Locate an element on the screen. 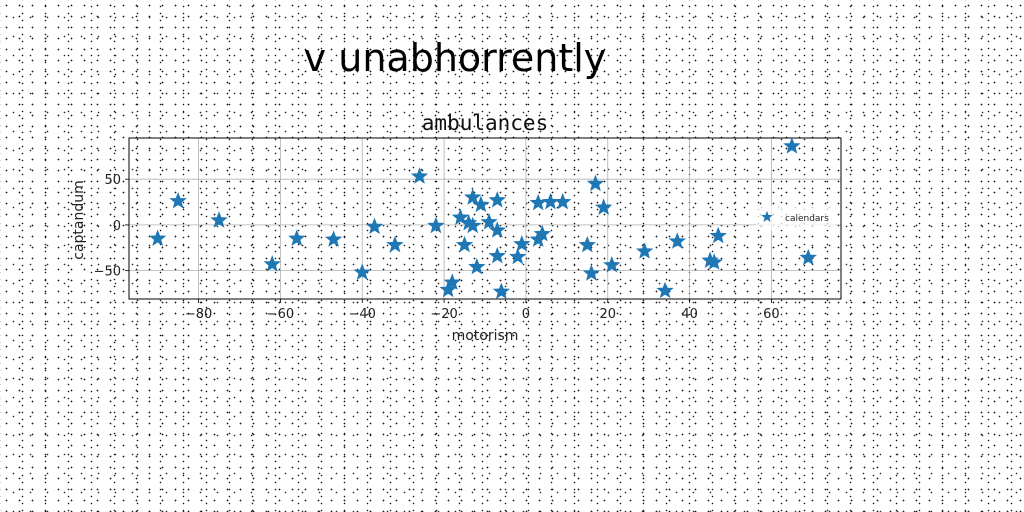  legend: calendars is located at coordinates (796, 218).